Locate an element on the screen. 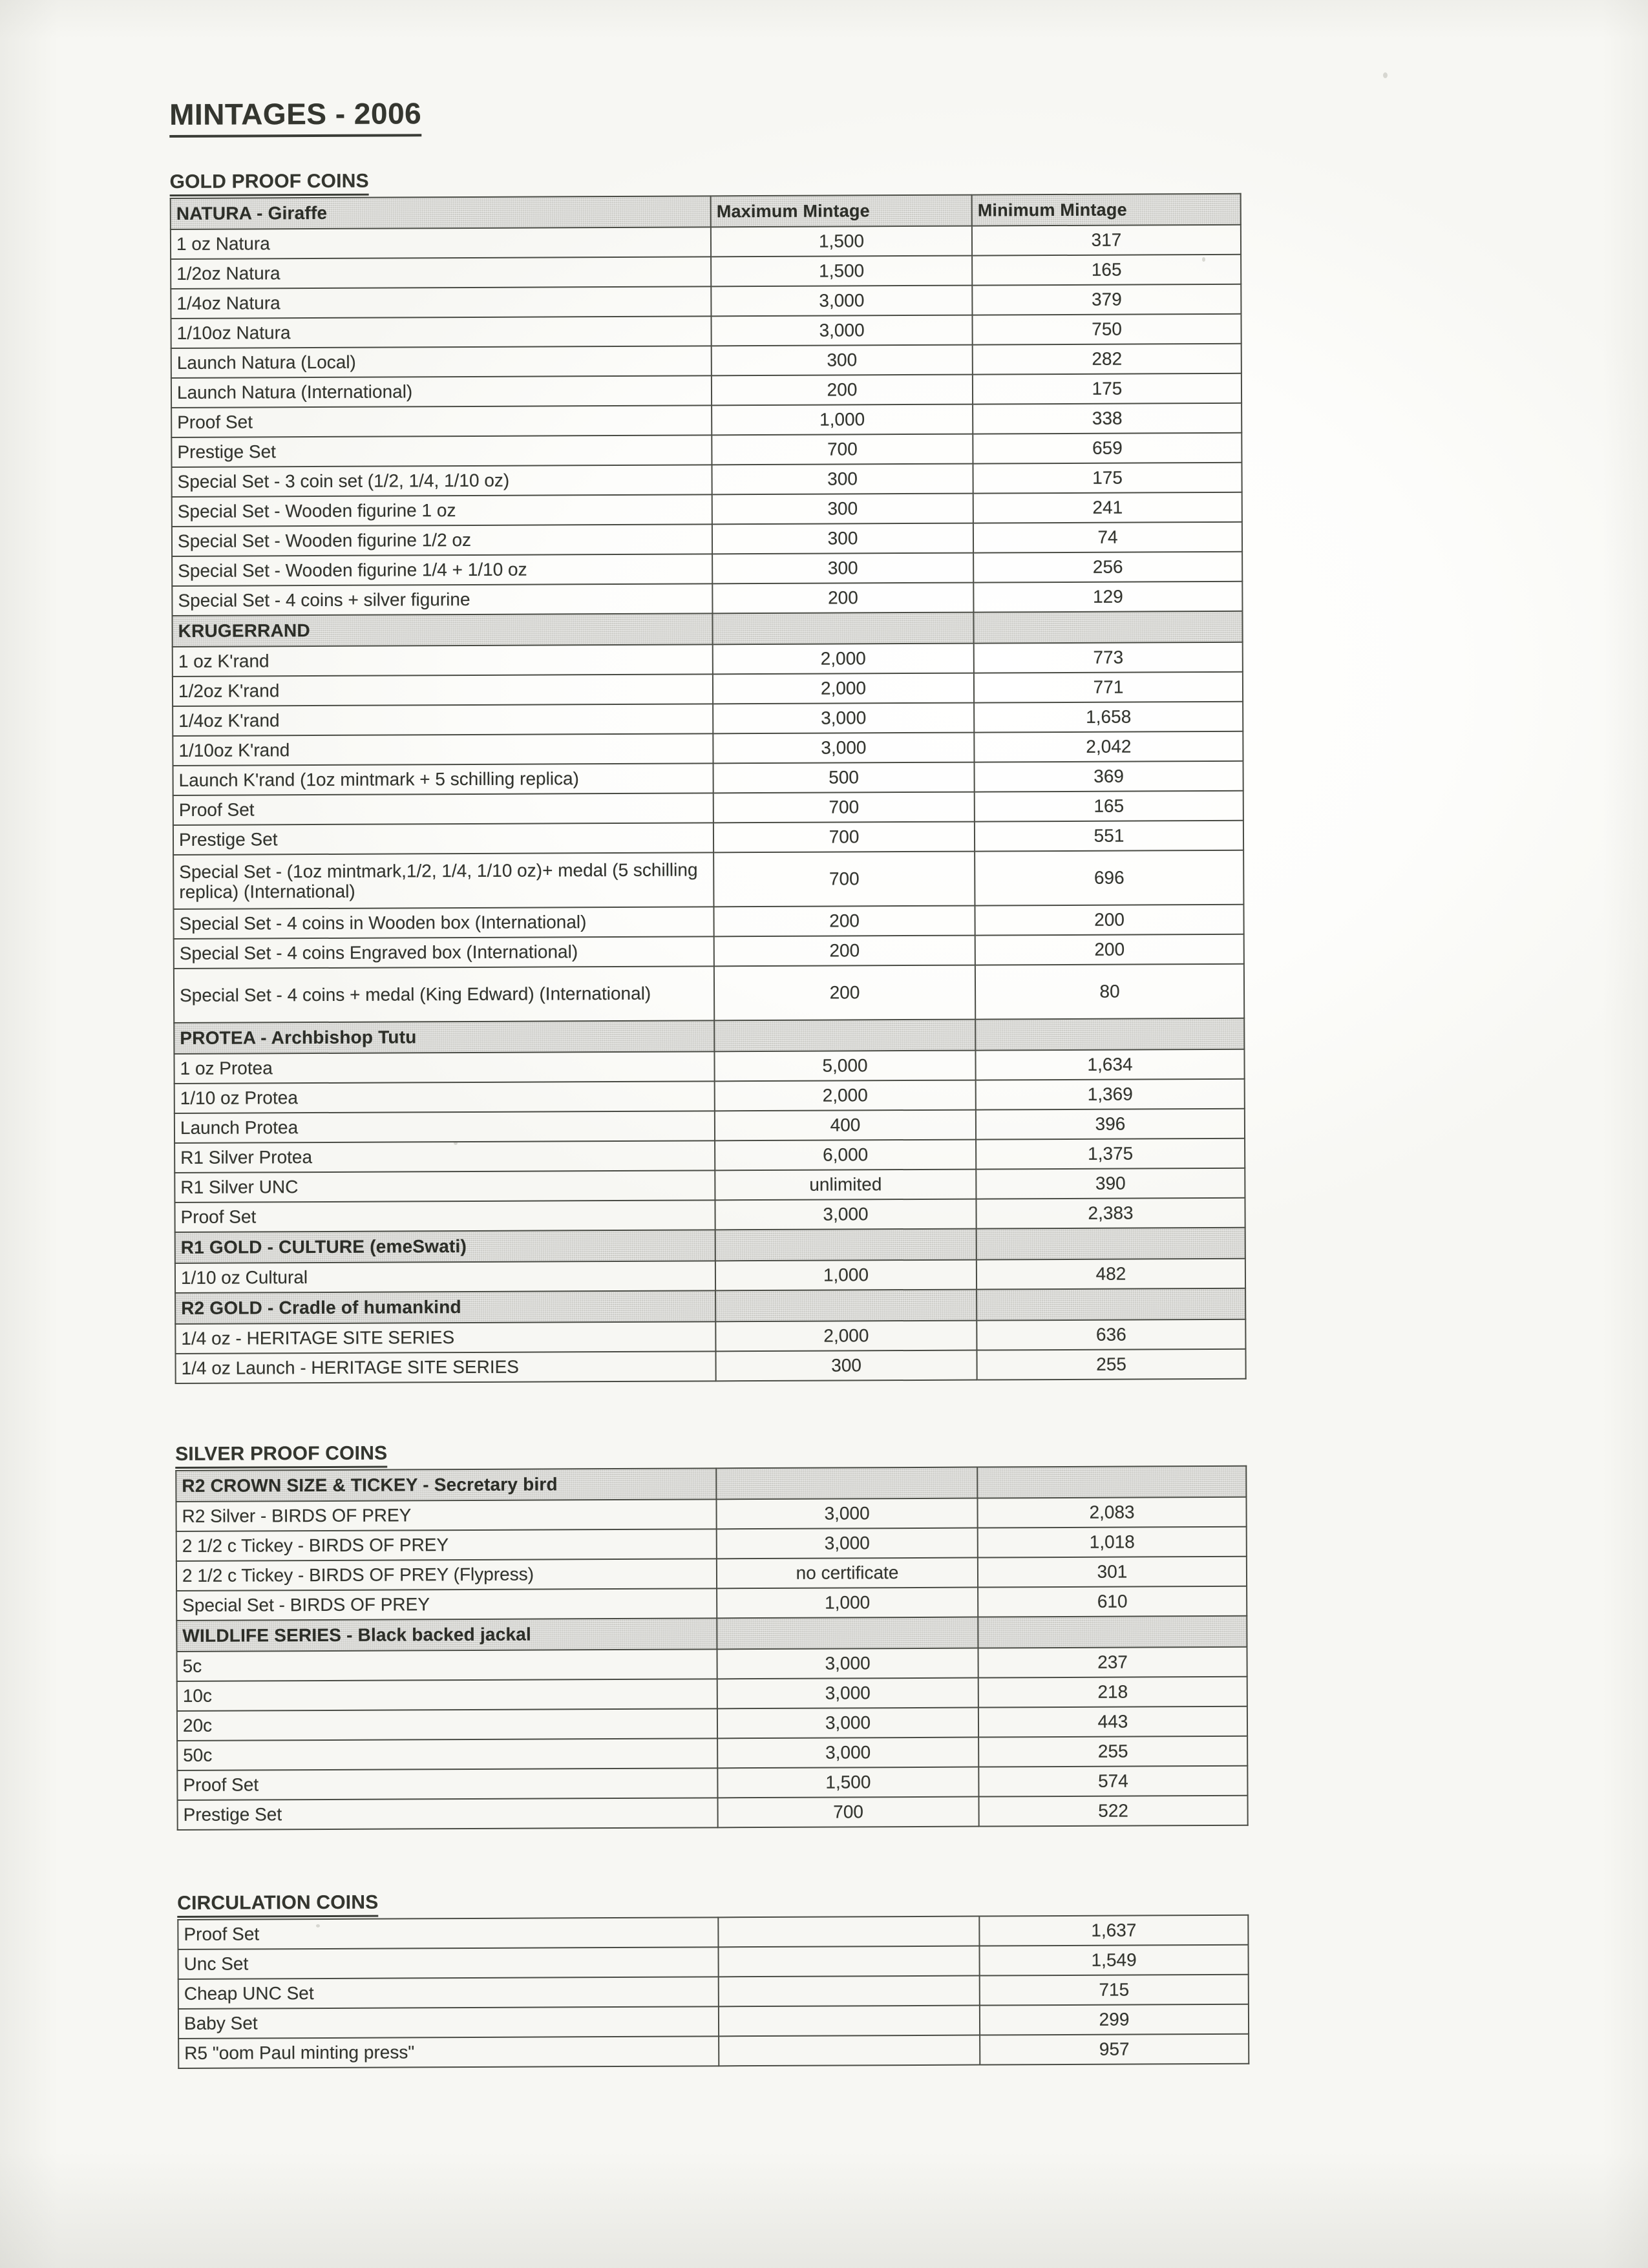  table-group-row: R2 GOLD - Cradle of humankind is located at coordinates (710, 1306).